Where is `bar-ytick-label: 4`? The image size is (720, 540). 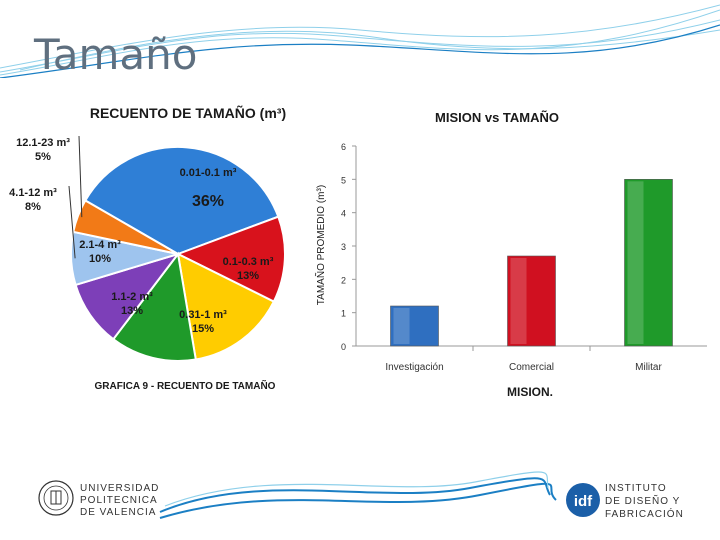
bar-ytick-label: 4 is located at coordinates (343, 214).